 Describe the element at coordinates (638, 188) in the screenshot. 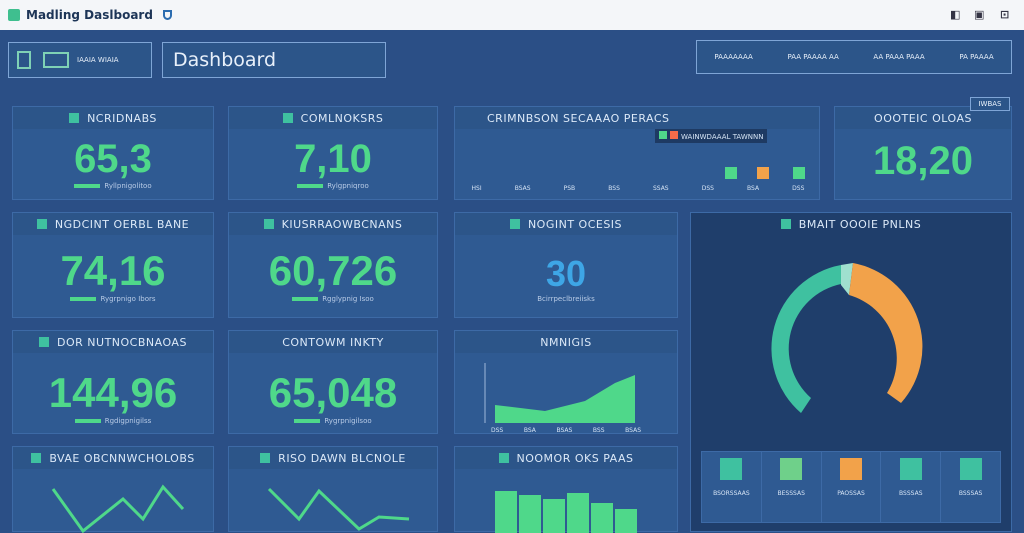

I see `x-axis: HSI BSAS PSB BSS SSAS DSS BSA DSS` at that location.